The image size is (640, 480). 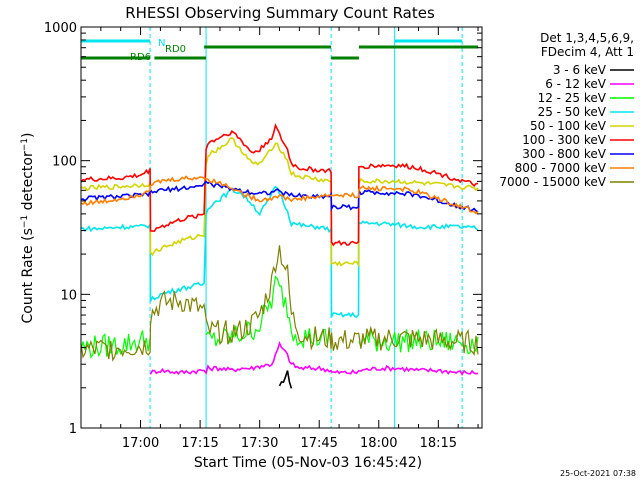 What do you see at coordinates (438, 443) in the screenshot?
I see `x-tick-label: 18:15` at bounding box center [438, 443].